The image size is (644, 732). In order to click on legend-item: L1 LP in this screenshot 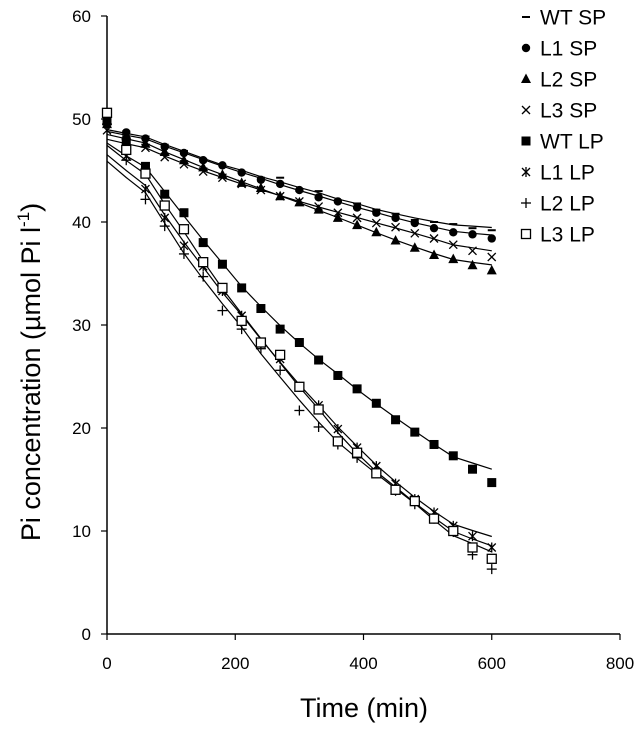, I will do `click(558, 173)`.